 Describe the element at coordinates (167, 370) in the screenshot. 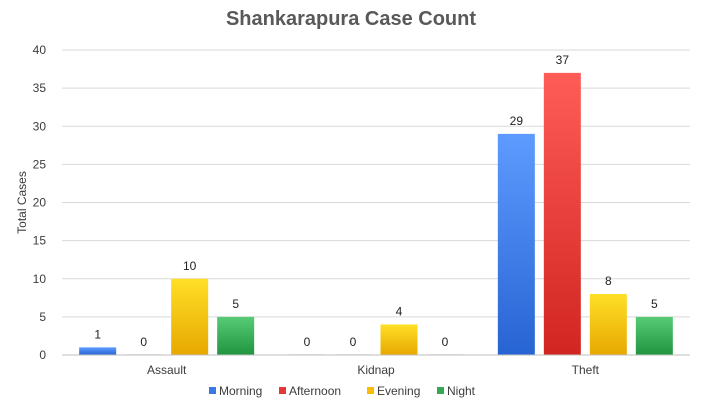

I see `x-tick-label: Assault` at that location.